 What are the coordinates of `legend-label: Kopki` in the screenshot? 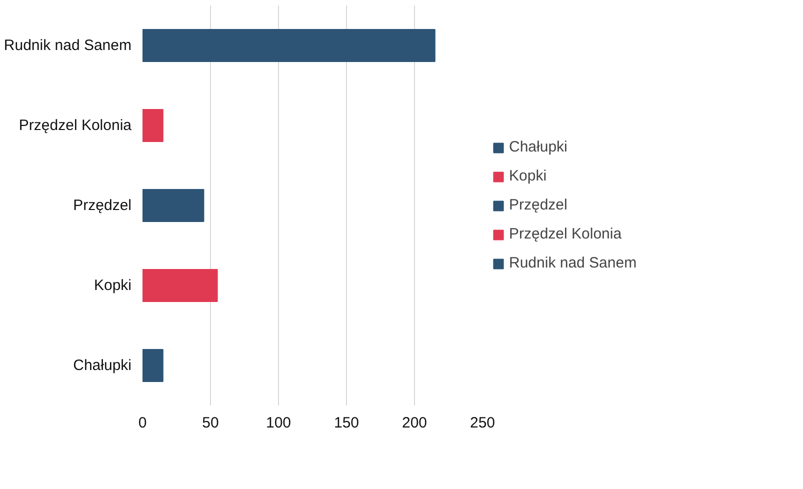 It's located at (528, 176).